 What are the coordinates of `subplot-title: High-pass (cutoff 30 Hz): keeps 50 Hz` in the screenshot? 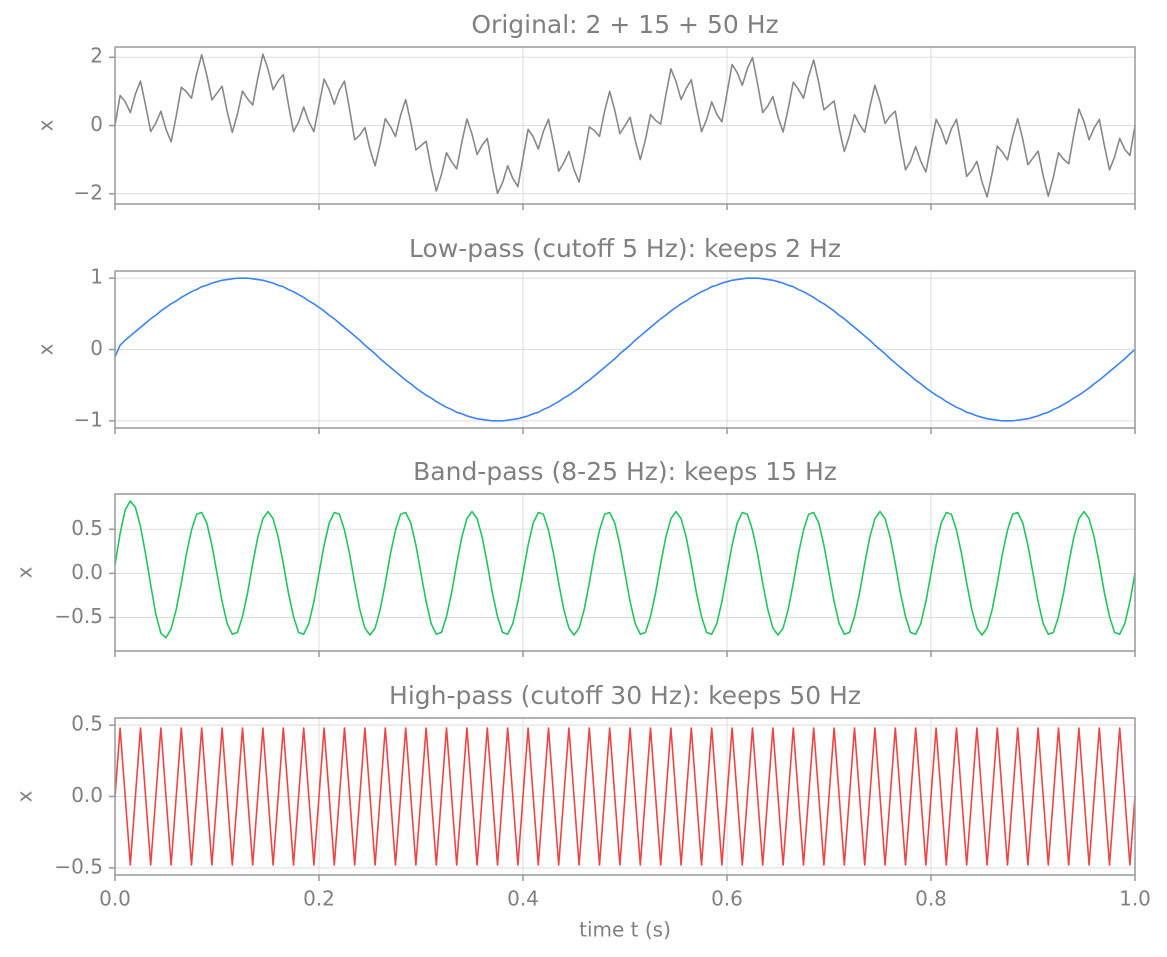 It's located at (625, 695).